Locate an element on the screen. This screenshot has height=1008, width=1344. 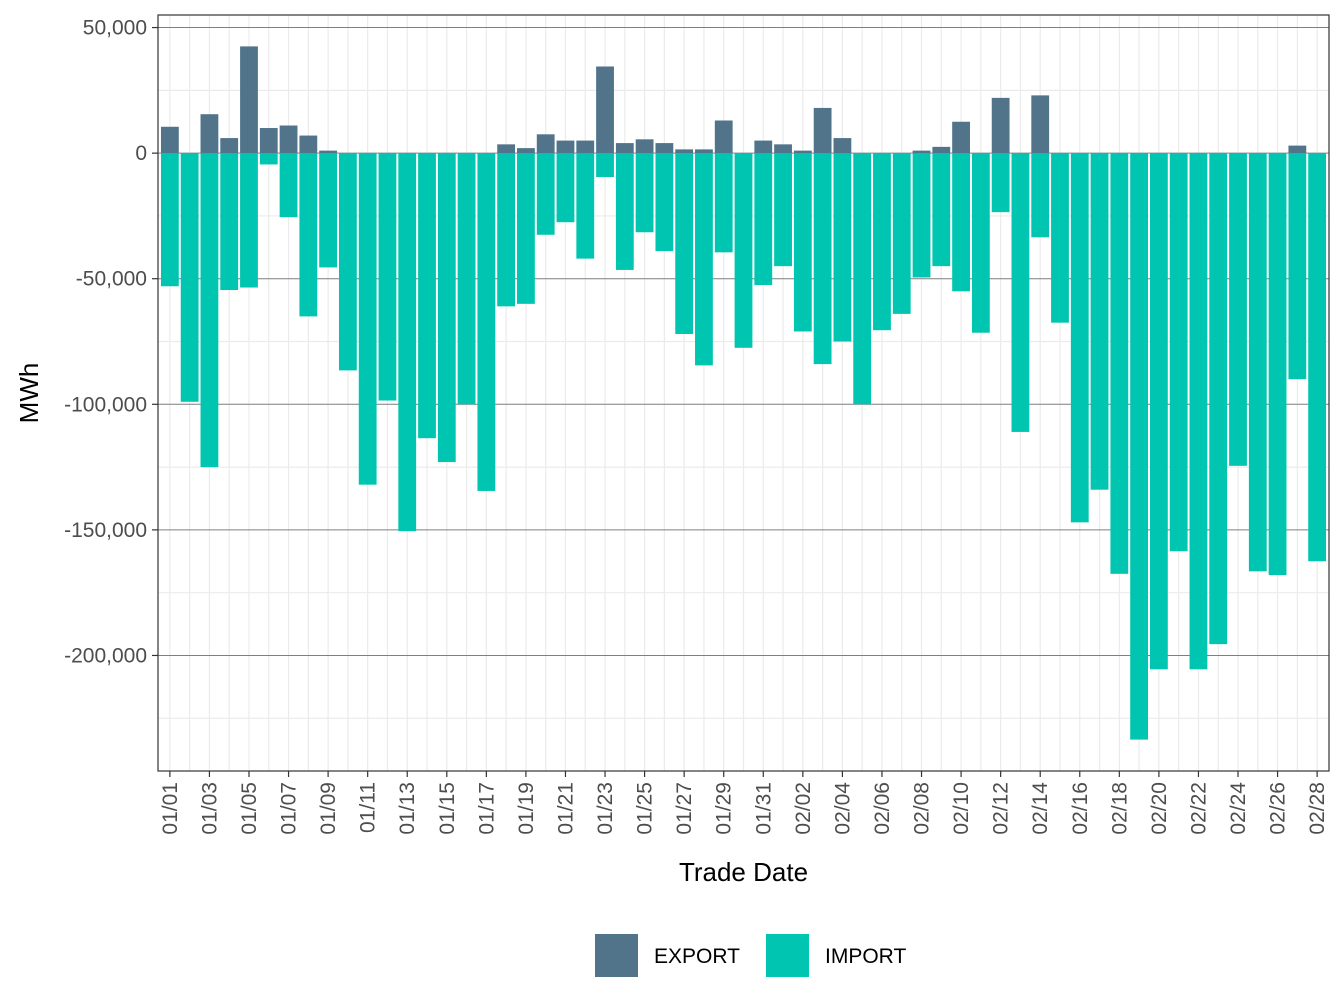
x-tick-label: 01/29 is located at coordinates (724, 808).